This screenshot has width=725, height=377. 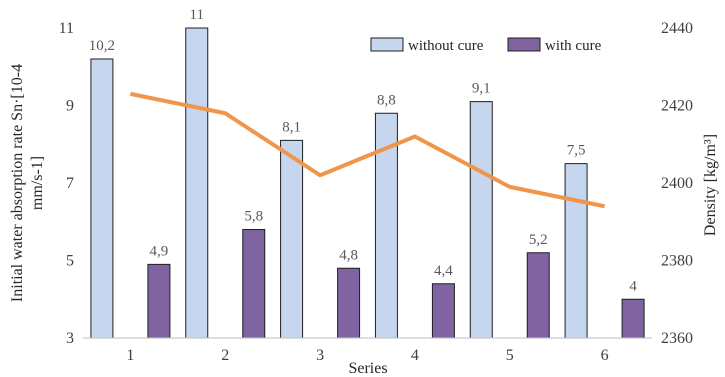 I want to click on data-label-series1-cat5: 9,1, so click(x=481, y=89).